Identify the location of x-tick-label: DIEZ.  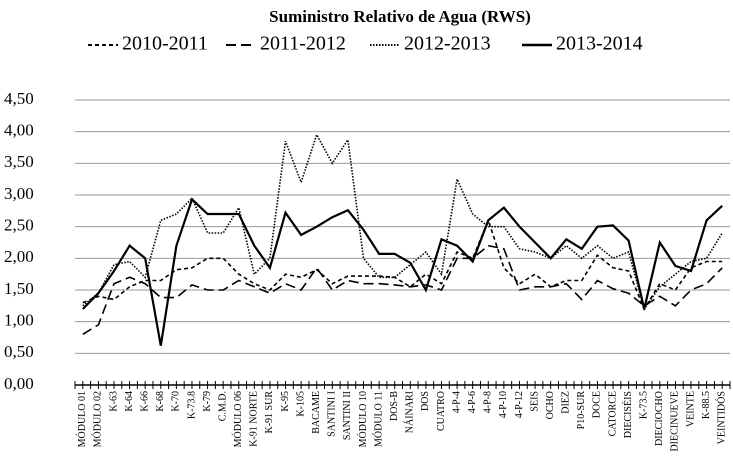
(566, 402).